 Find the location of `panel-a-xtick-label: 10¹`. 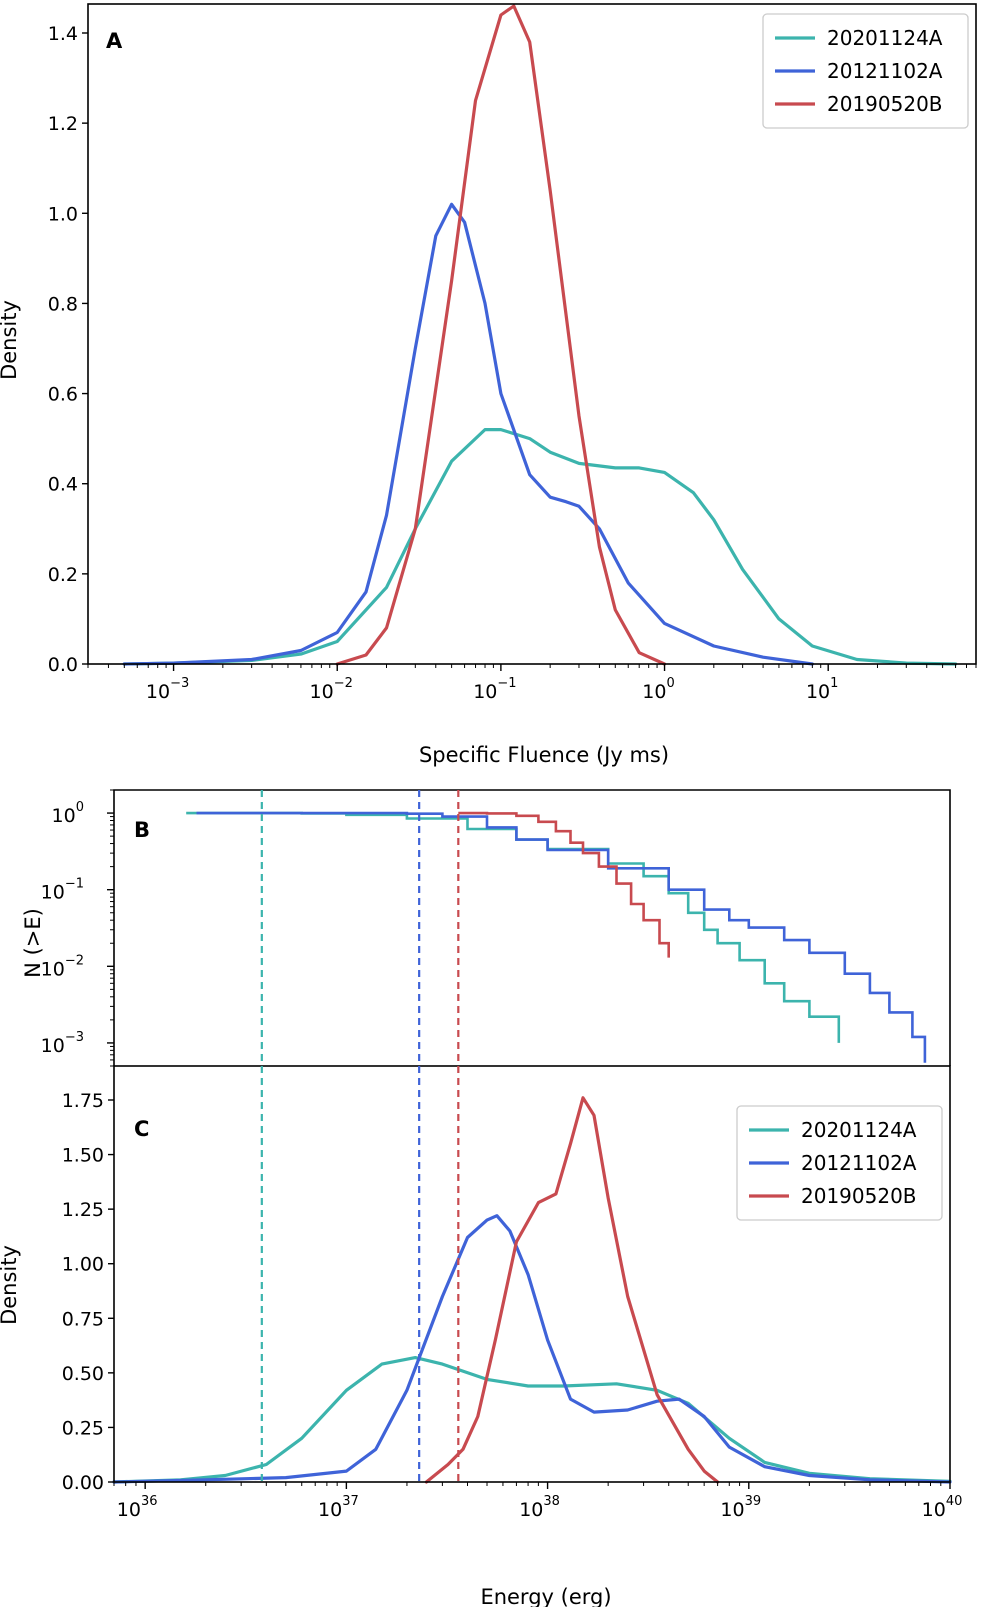

panel-a-xtick-label: 10¹ is located at coordinates (822, 689).